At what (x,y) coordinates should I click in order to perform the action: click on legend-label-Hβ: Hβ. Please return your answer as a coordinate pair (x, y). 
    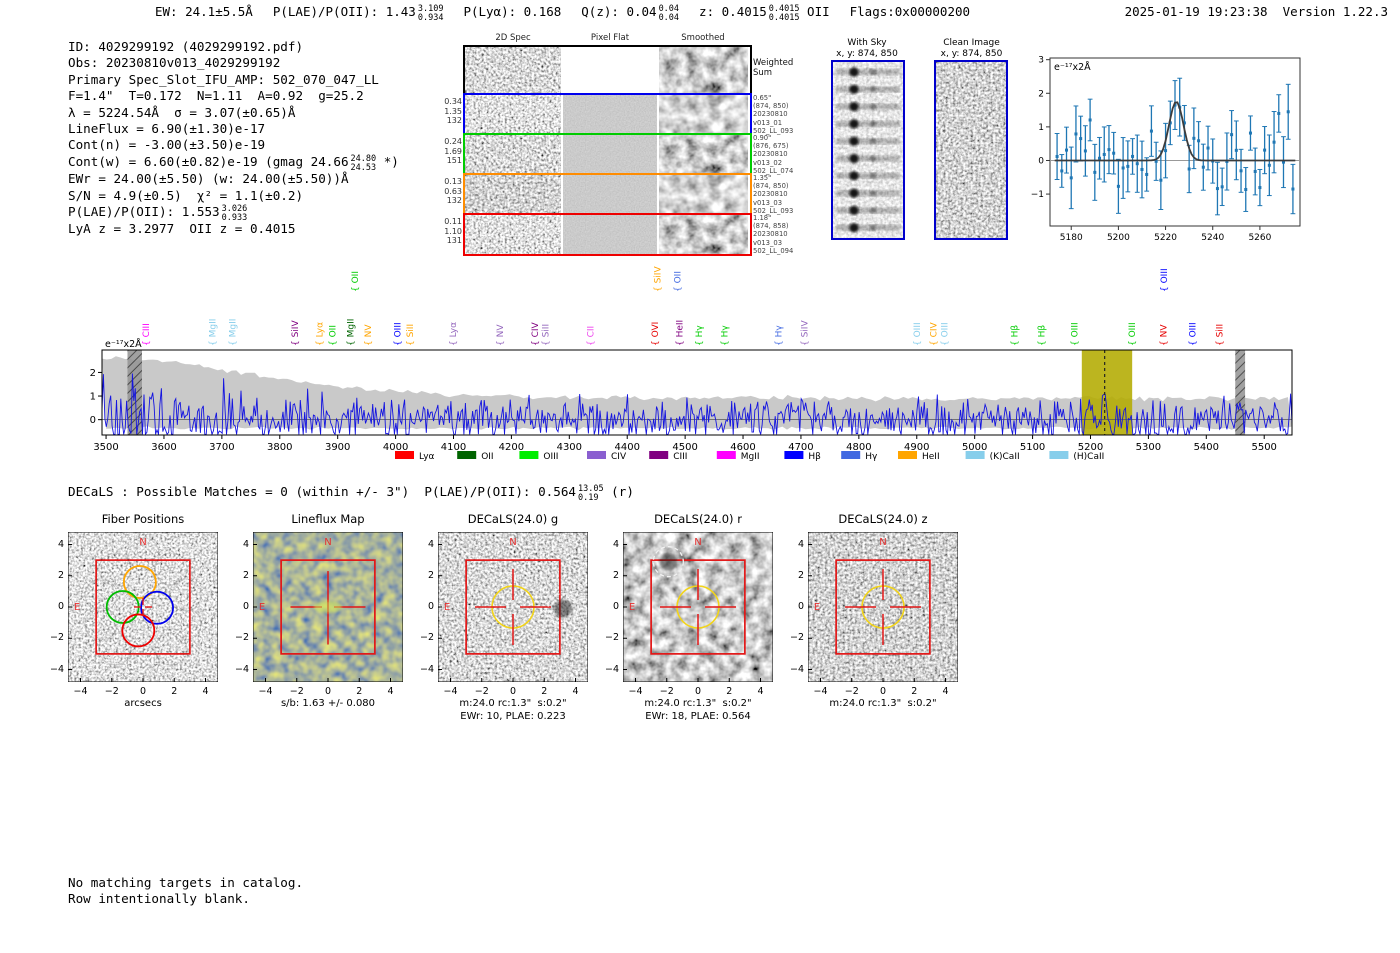
    Looking at the image, I should click on (814, 457).